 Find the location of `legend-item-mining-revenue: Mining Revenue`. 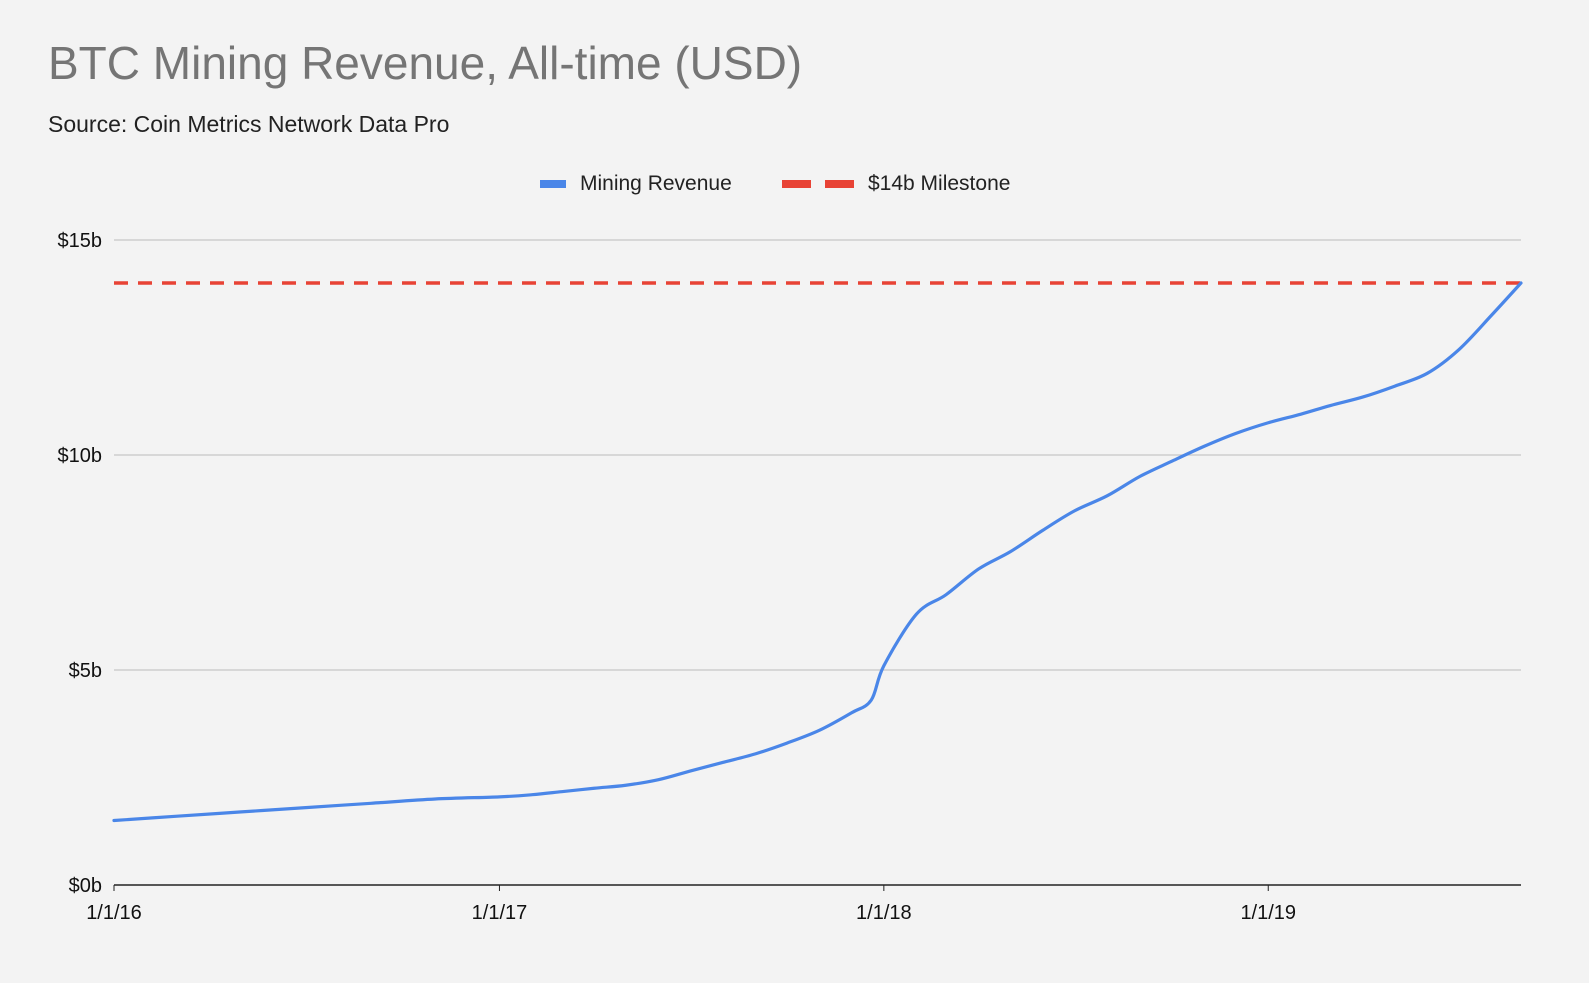

legend-item-mining-revenue: Mining Revenue is located at coordinates (636, 184).